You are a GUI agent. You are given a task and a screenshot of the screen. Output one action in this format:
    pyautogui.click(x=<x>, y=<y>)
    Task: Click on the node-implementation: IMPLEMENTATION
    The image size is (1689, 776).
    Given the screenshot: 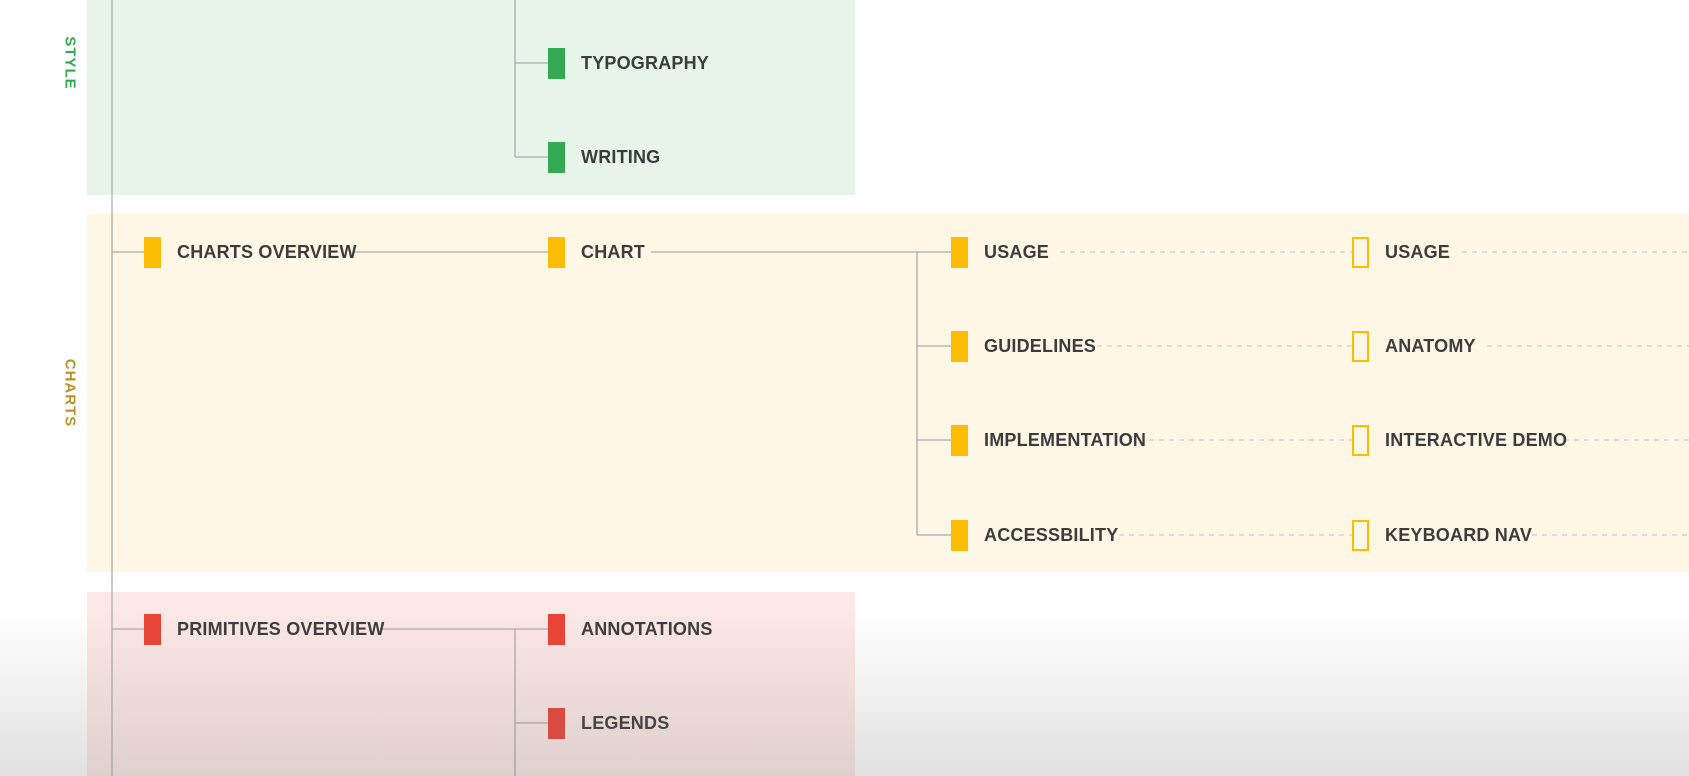 What is the action you would take?
    pyautogui.click(x=1048, y=440)
    